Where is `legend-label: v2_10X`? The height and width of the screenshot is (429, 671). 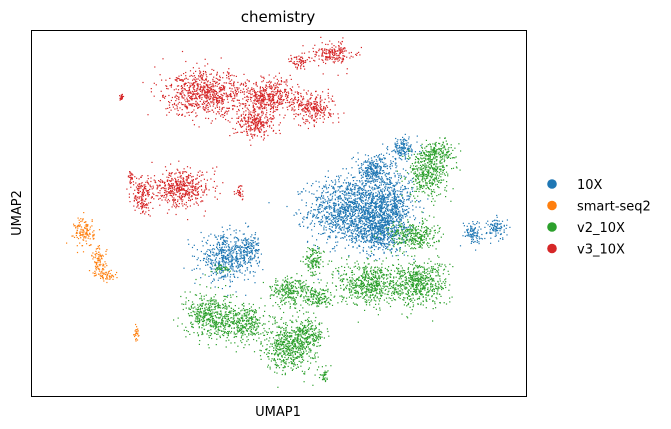
legend-label: v2_10X is located at coordinates (601, 228).